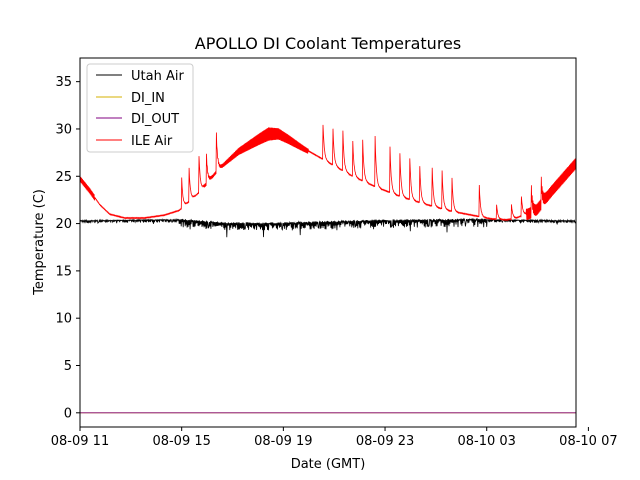  What do you see at coordinates (80, 441) in the screenshot?
I see `x-tick-label: 08-09 11` at bounding box center [80, 441].